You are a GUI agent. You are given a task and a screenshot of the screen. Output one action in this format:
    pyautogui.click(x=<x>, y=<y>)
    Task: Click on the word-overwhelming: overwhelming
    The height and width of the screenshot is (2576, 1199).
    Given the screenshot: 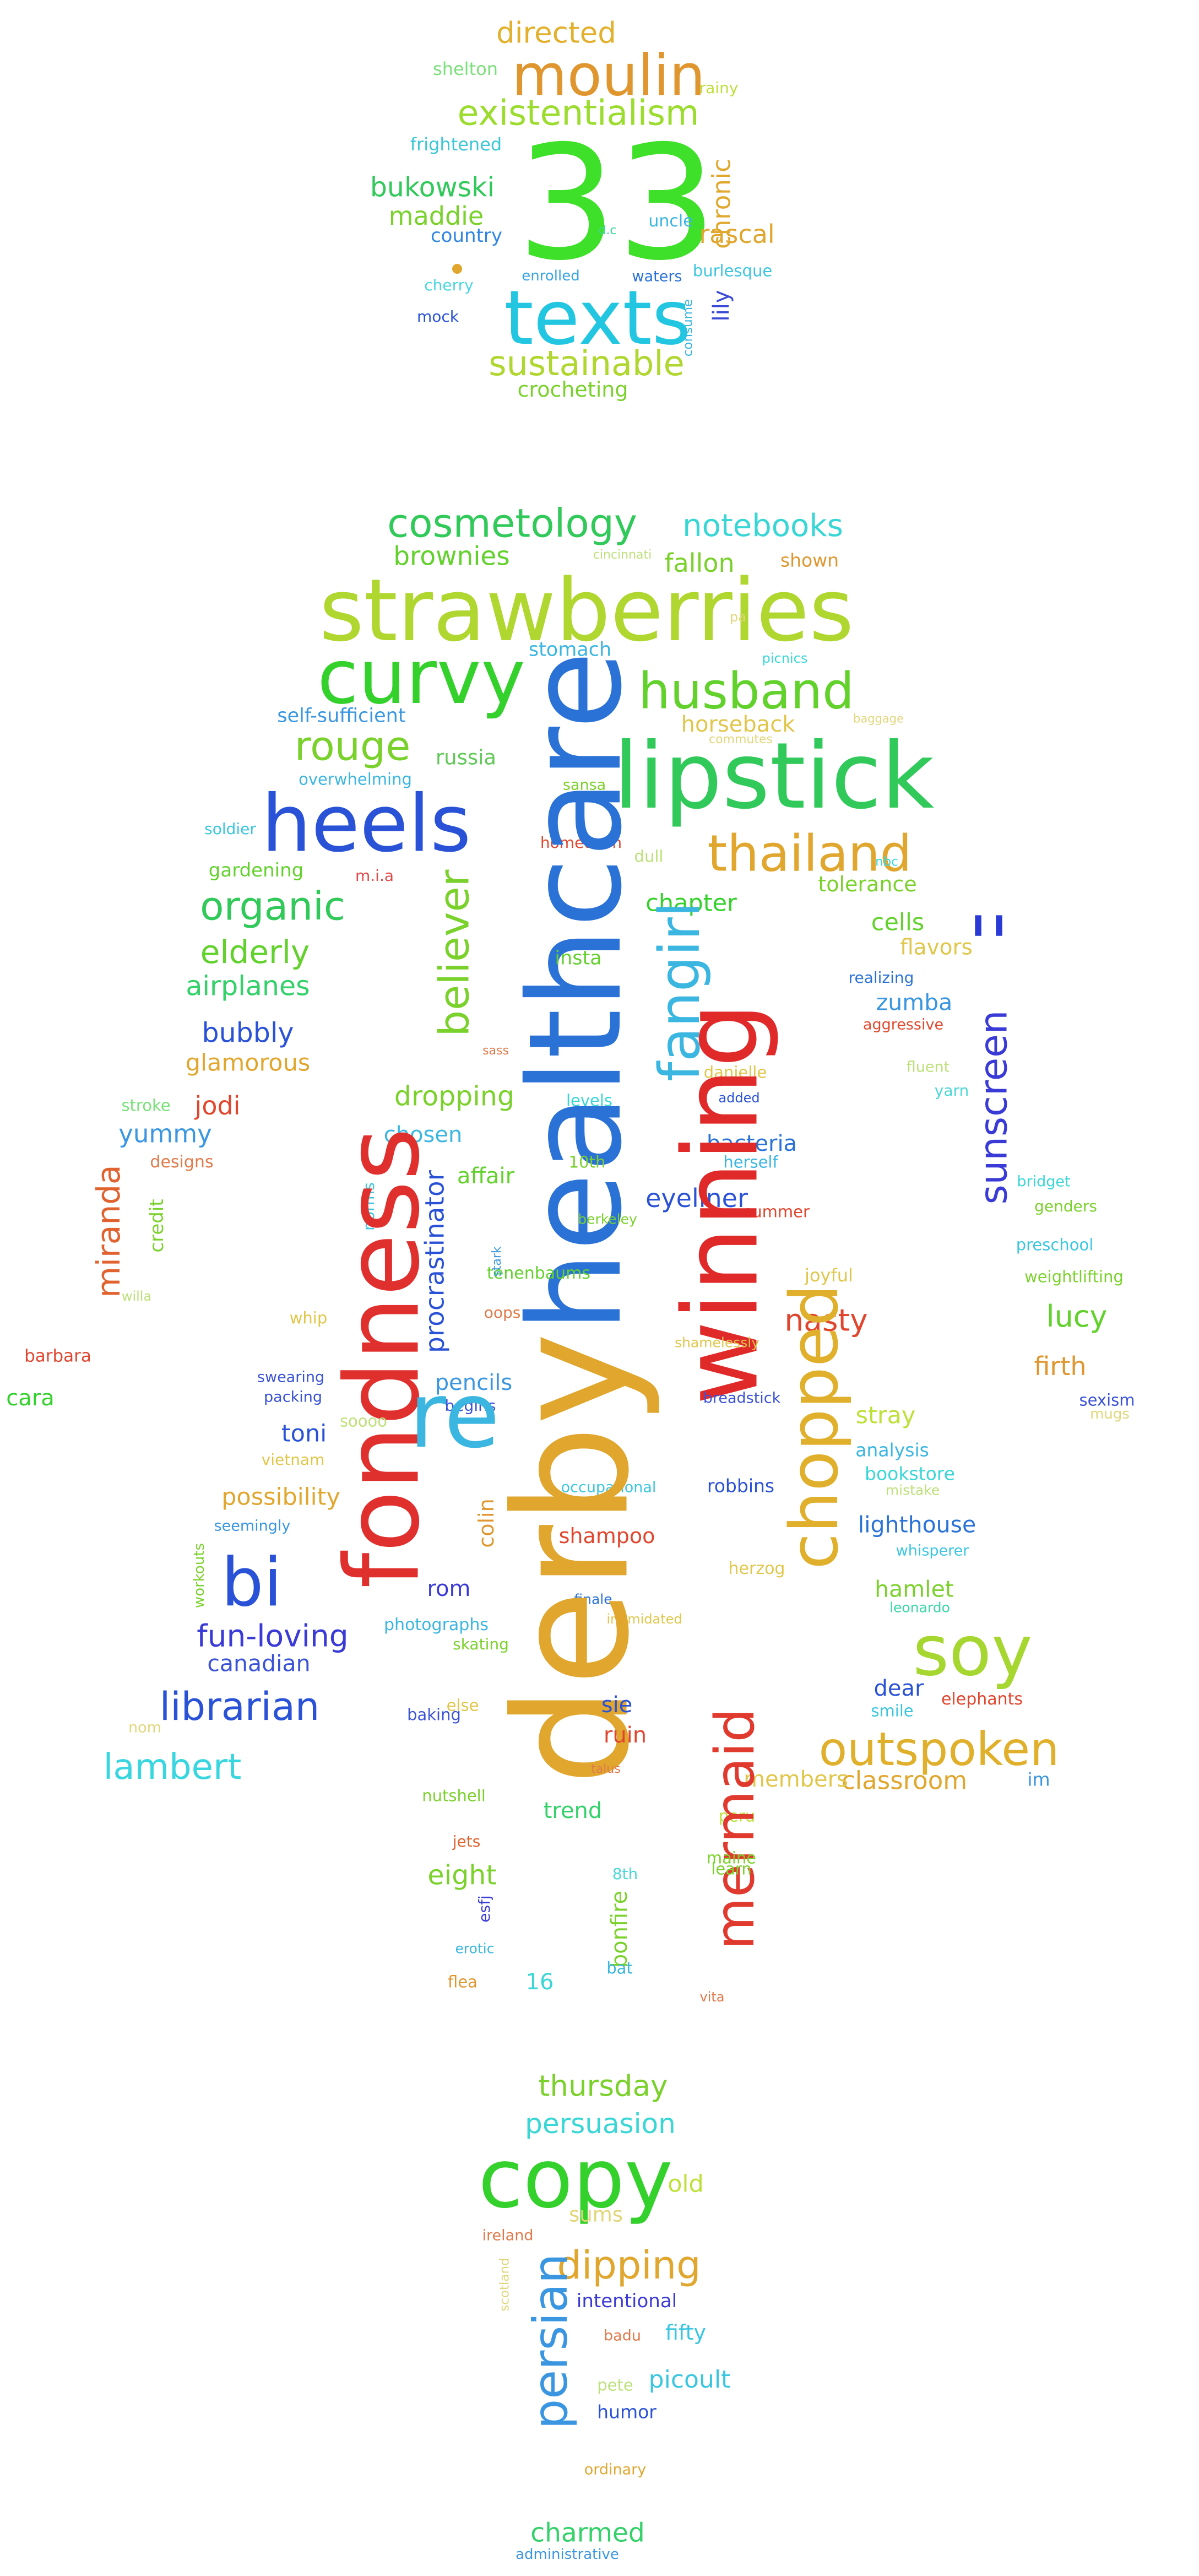 What is the action you would take?
    pyautogui.click(x=356, y=780)
    